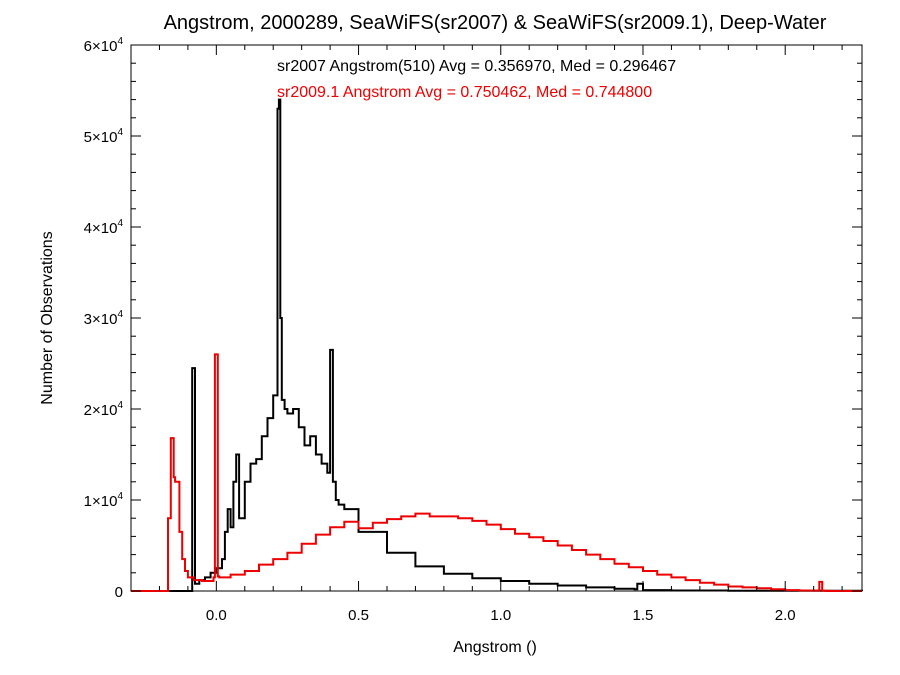  What do you see at coordinates (358, 615) in the screenshot?
I see `x-tick-label: 0.5` at bounding box center [358, 615].